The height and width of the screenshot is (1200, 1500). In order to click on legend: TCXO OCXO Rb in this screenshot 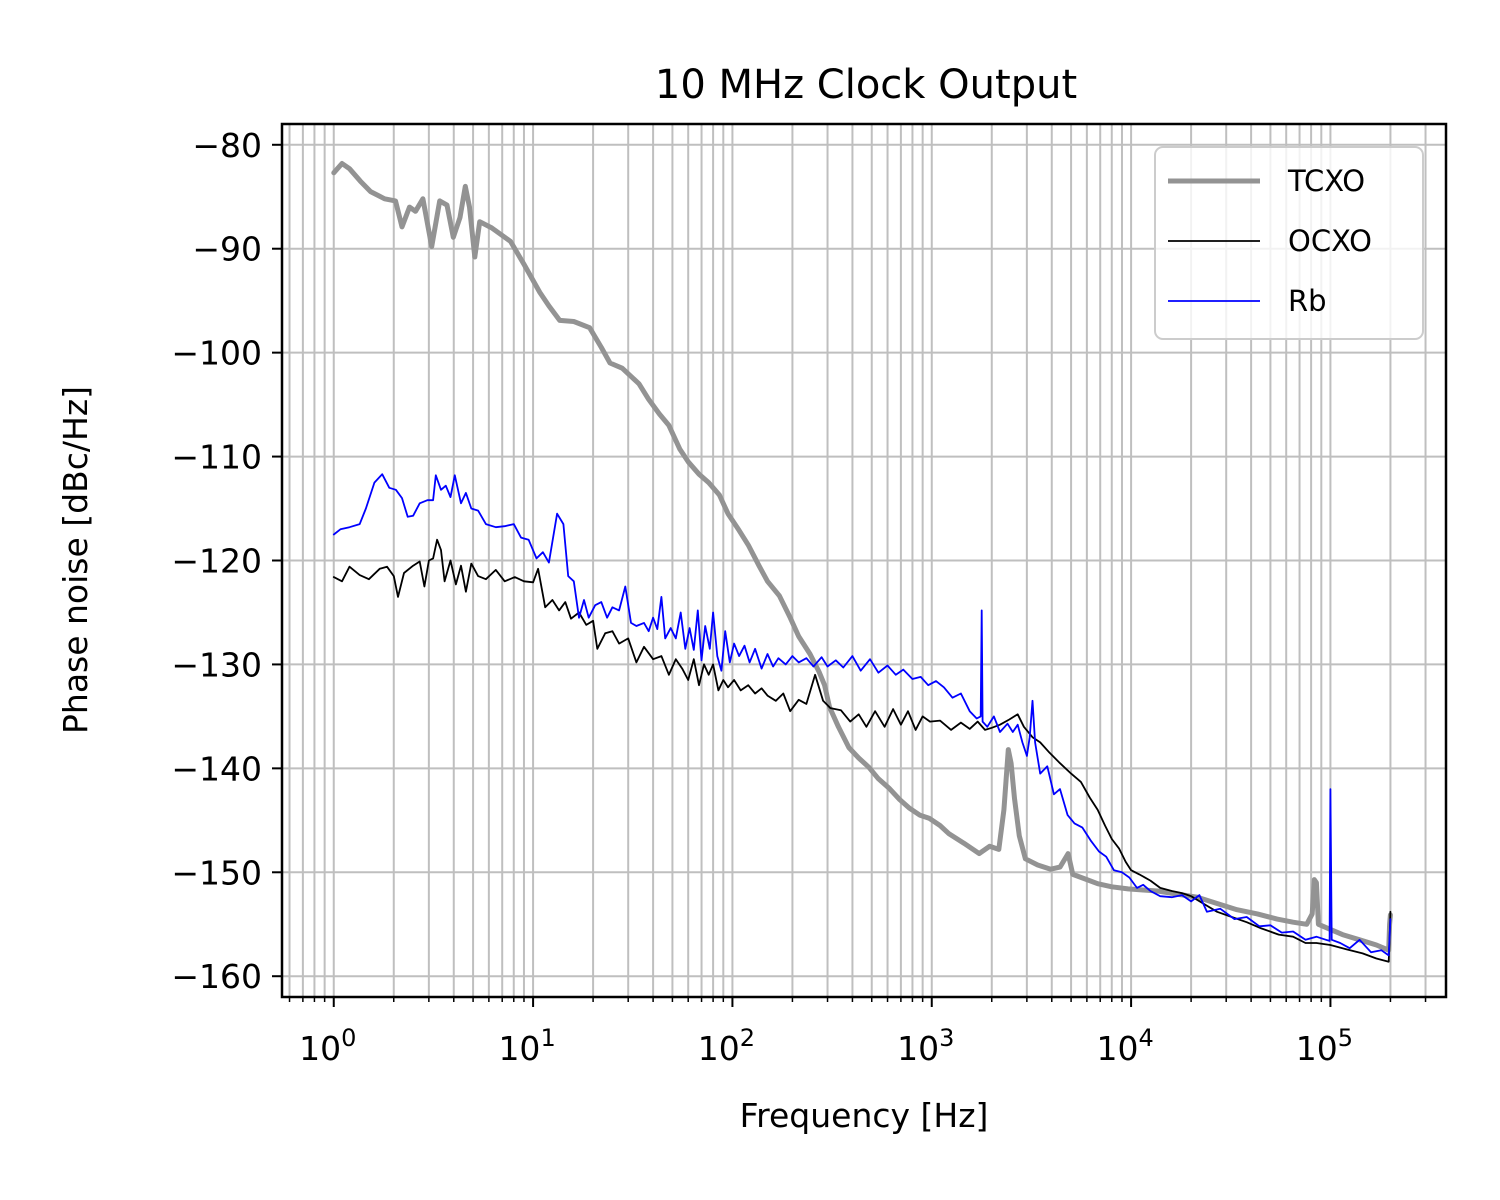, I will do `click(1289, 243)`.